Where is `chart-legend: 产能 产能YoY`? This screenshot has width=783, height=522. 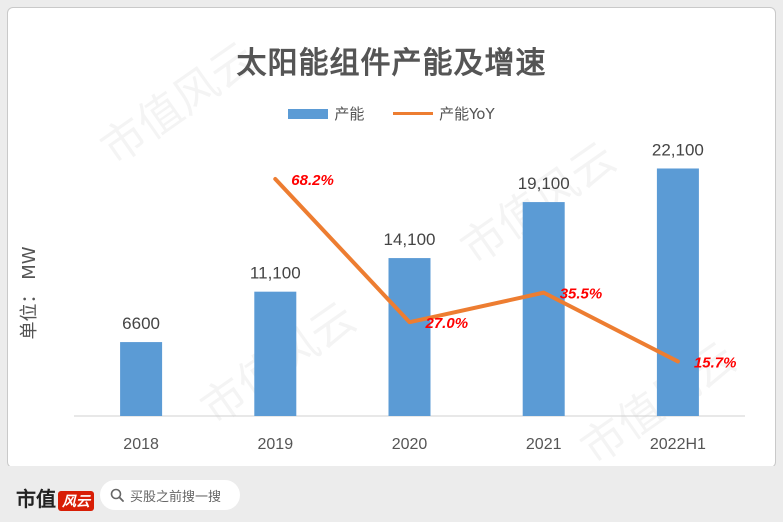 chart-legend: 产能 产能YoY is located at coordinates (391, 113).